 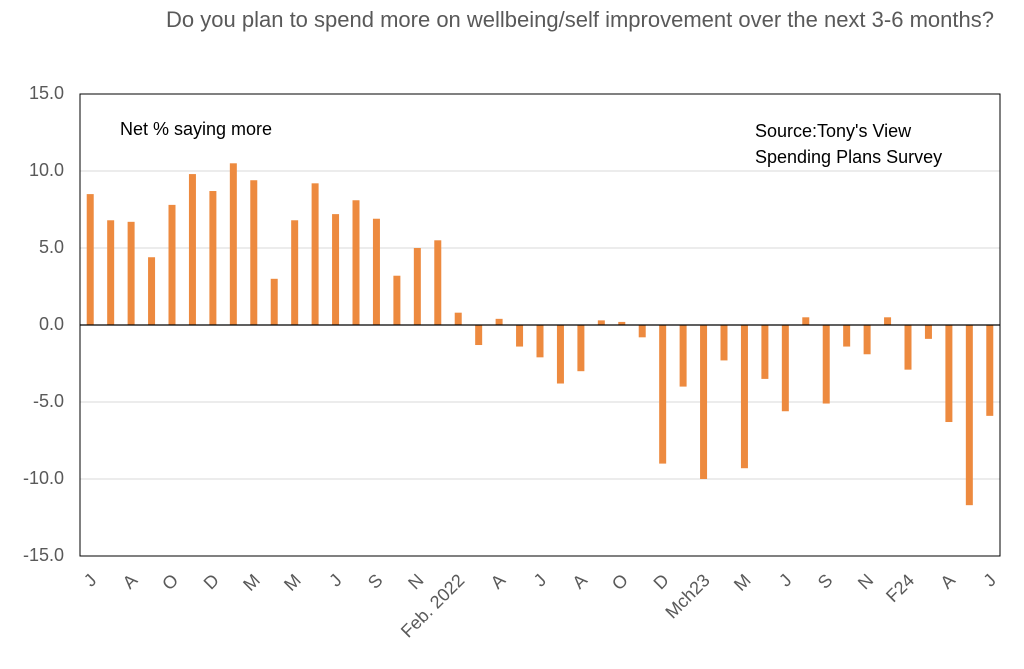 What do you see at coordinates (48, 401) in the screenshot?
I see `y-tick-label: -5.0` at bounding box center [48, 401].